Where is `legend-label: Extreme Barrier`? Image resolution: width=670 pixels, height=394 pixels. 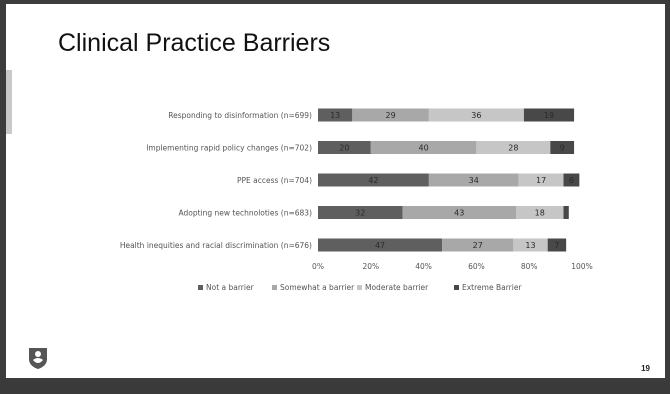
legend-label: Extreme Barrier is located at coordinates (492, 287).